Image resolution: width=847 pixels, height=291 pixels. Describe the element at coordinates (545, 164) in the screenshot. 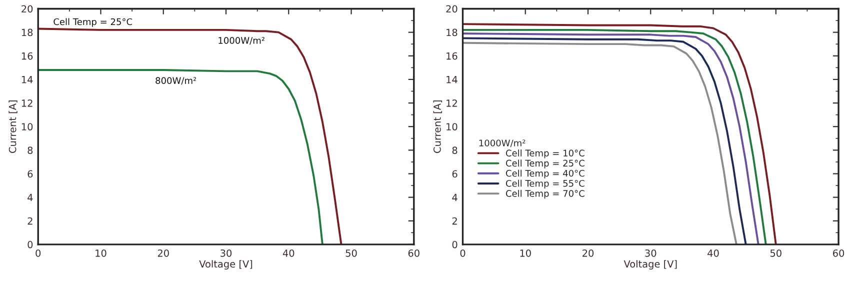

I see `legend-label: Cell Temp = 25°C` at that location.